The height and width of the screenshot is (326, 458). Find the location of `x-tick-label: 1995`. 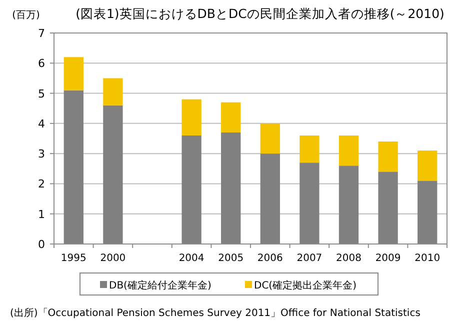

x-tick-label: 1995 is located at coordinates (73, 258).